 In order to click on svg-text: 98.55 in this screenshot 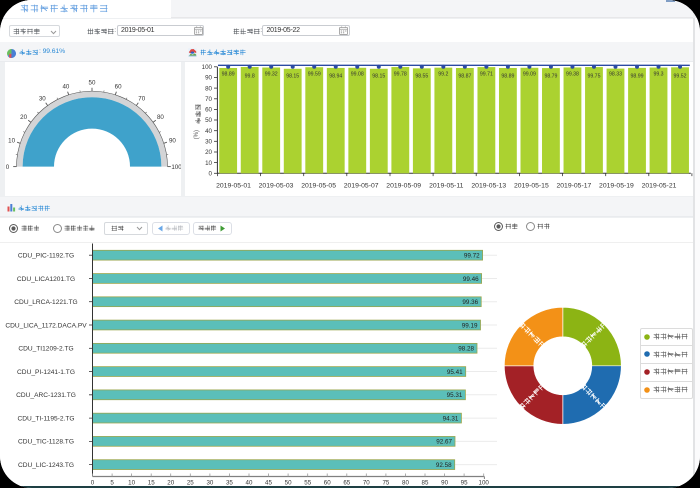, I will do `click(421, 76)`.